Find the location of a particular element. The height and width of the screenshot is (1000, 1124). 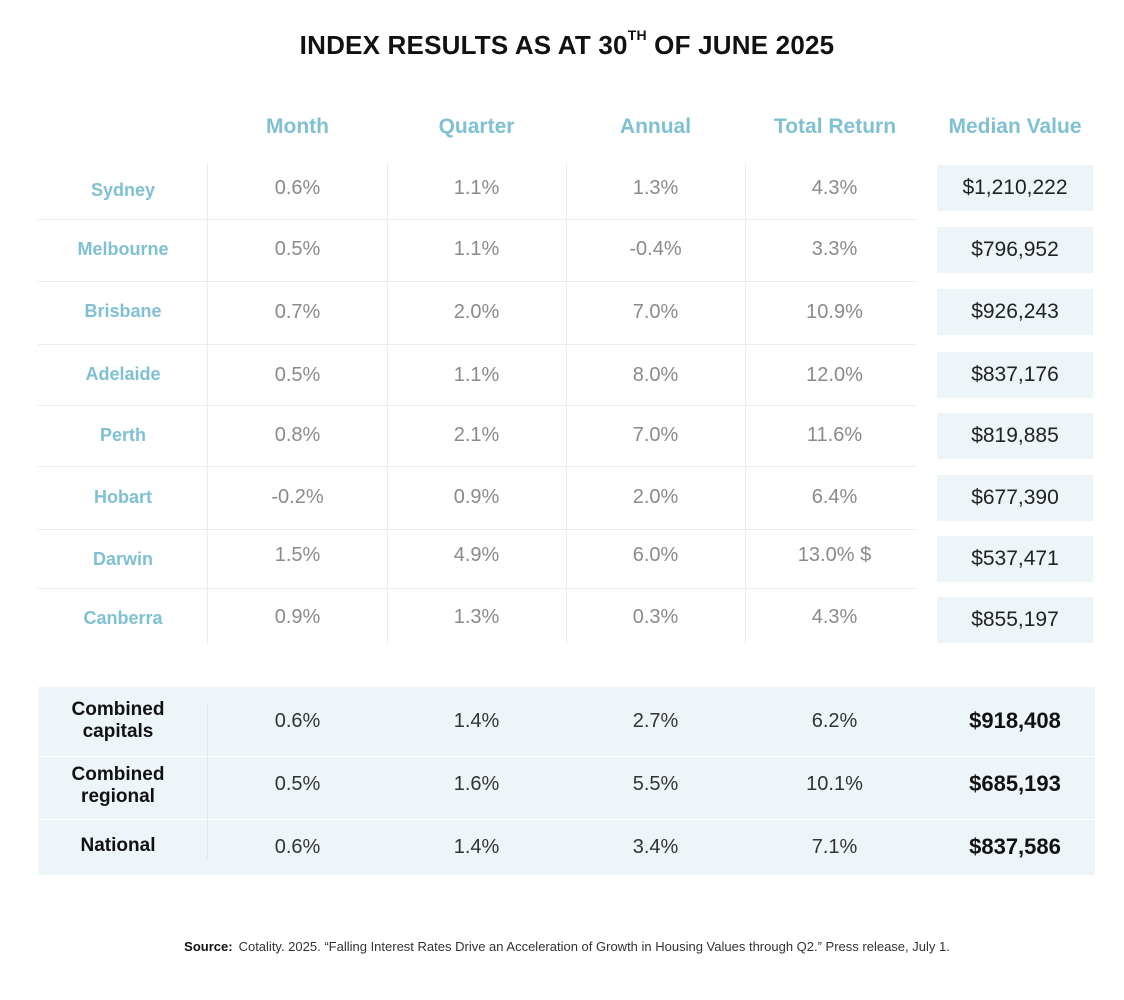

annual-value: 2.0% is located at coordinates (655, 497).